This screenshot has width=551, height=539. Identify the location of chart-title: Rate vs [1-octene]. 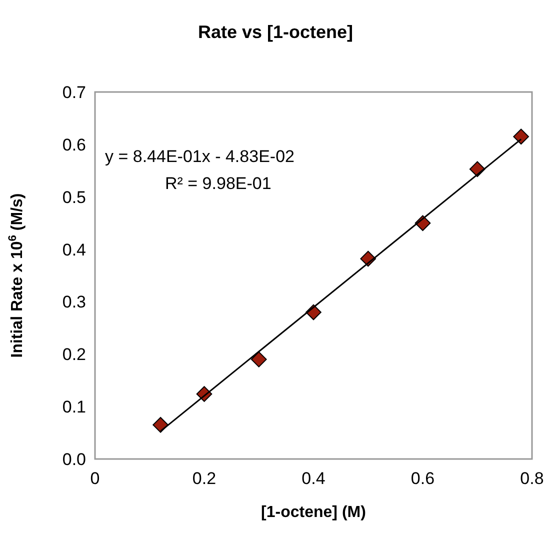
(276, 32).